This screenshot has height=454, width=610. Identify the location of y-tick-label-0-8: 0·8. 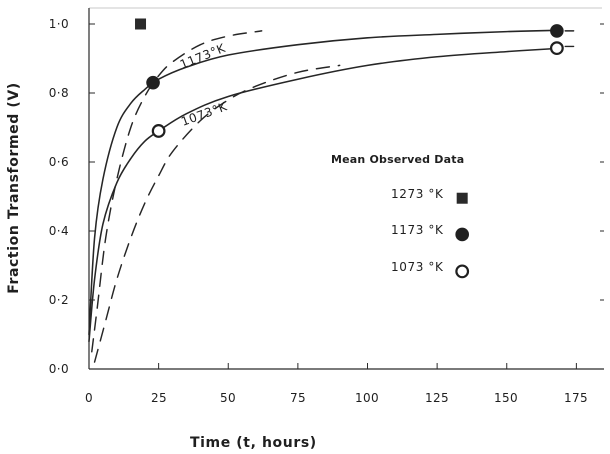
(59, 93).